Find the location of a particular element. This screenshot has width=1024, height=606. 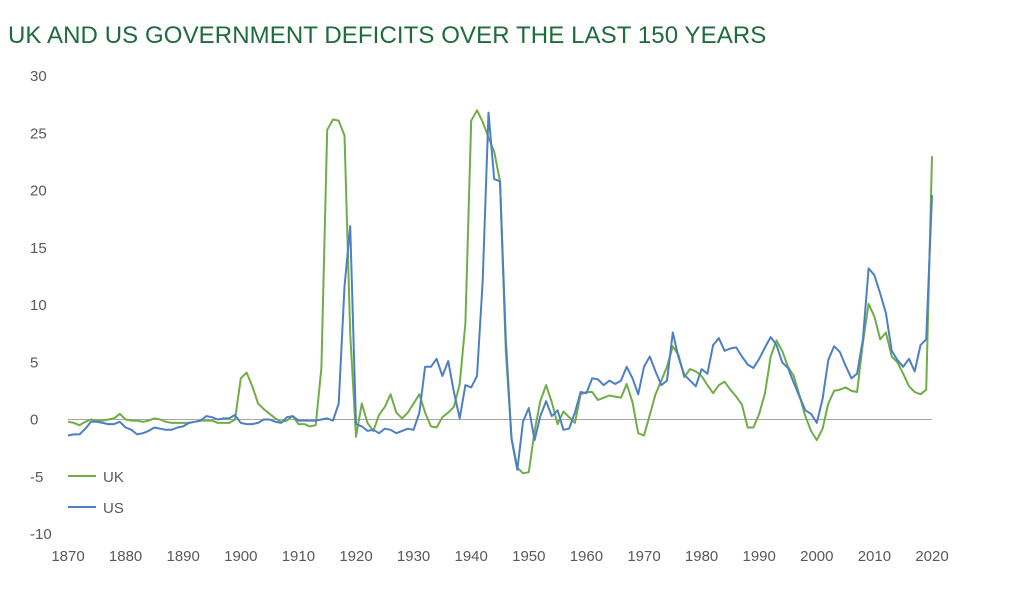

legend-label-us: US is located at coordinates (113, 508).